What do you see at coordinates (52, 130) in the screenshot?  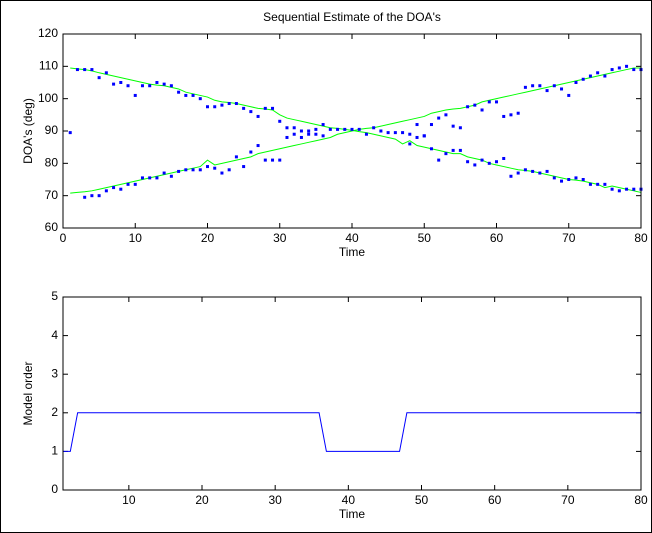 I see `y-tick-label: 90` at bounding box center [52, 130].